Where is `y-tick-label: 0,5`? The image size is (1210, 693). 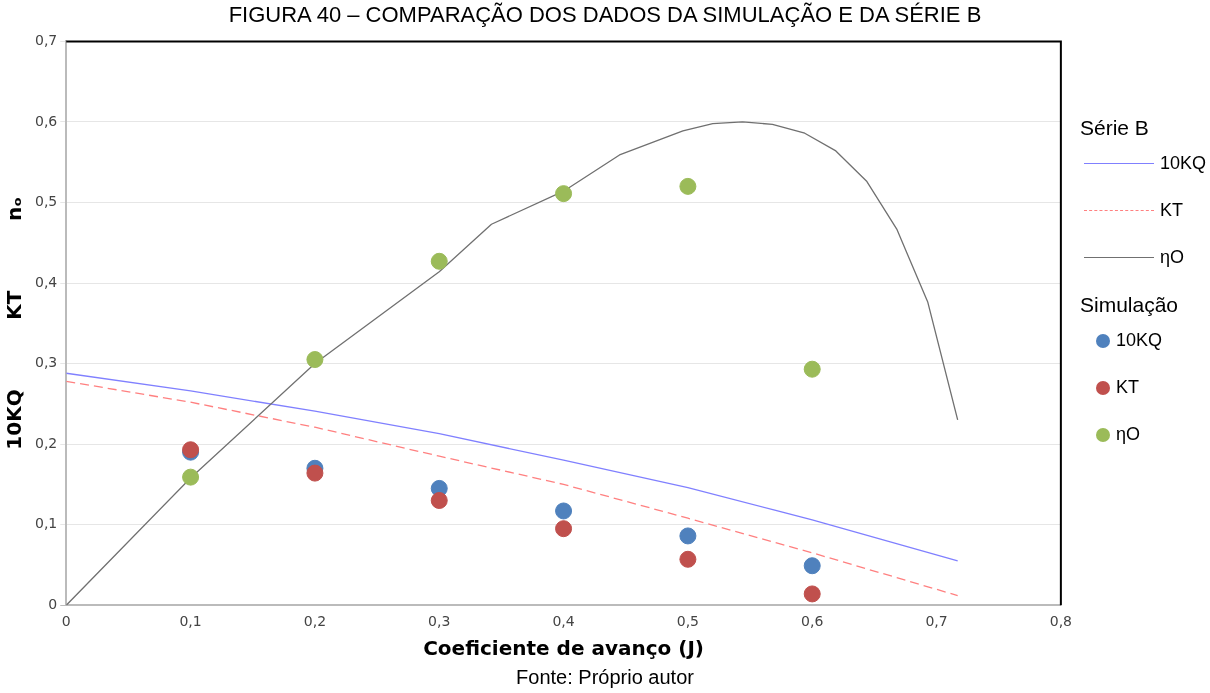 y-tick-label: 0,5 is located at coordinates (46, 201).